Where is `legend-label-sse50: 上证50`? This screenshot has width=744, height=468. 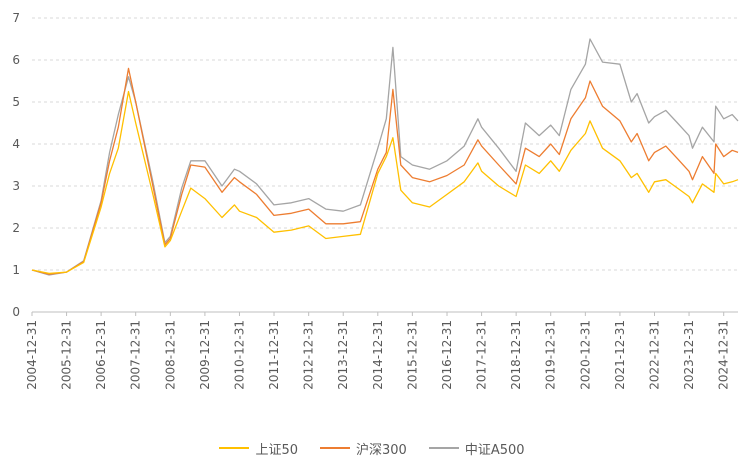 legend-label-sse50: 上证50 is located at coordinates (276, 450).